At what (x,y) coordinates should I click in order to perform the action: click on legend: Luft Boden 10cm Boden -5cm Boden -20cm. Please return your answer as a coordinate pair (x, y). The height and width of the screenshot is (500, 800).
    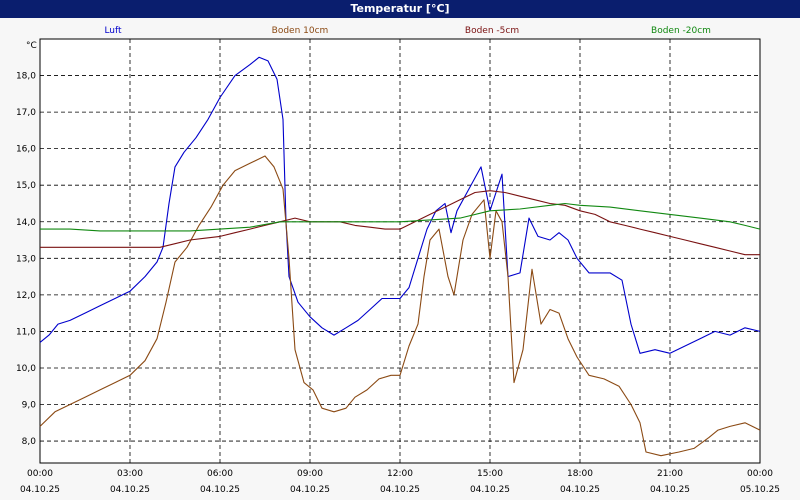
    Looking at the image, I should click on (407, 31).